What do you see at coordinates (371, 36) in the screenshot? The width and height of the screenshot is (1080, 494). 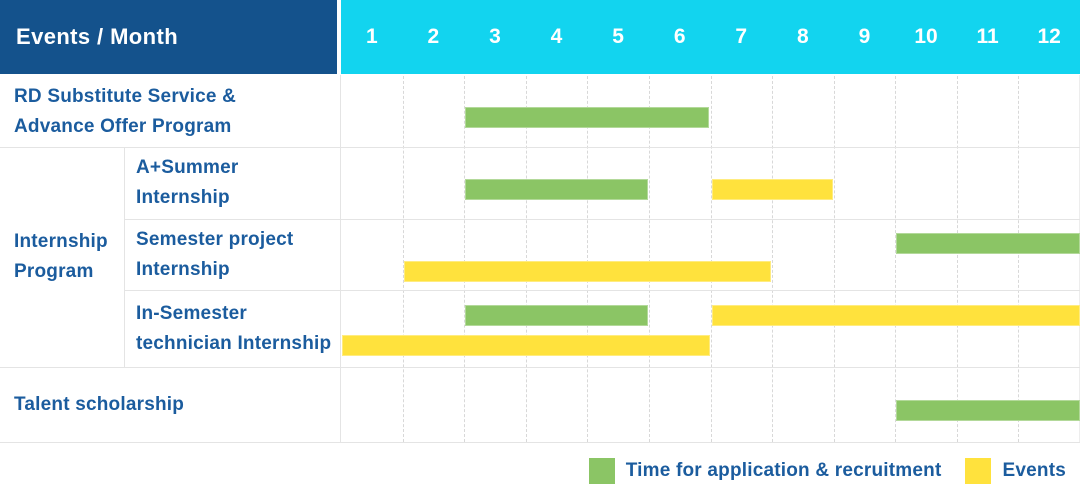 I see `month-header-label: 1` at bounding box center [371, 36].